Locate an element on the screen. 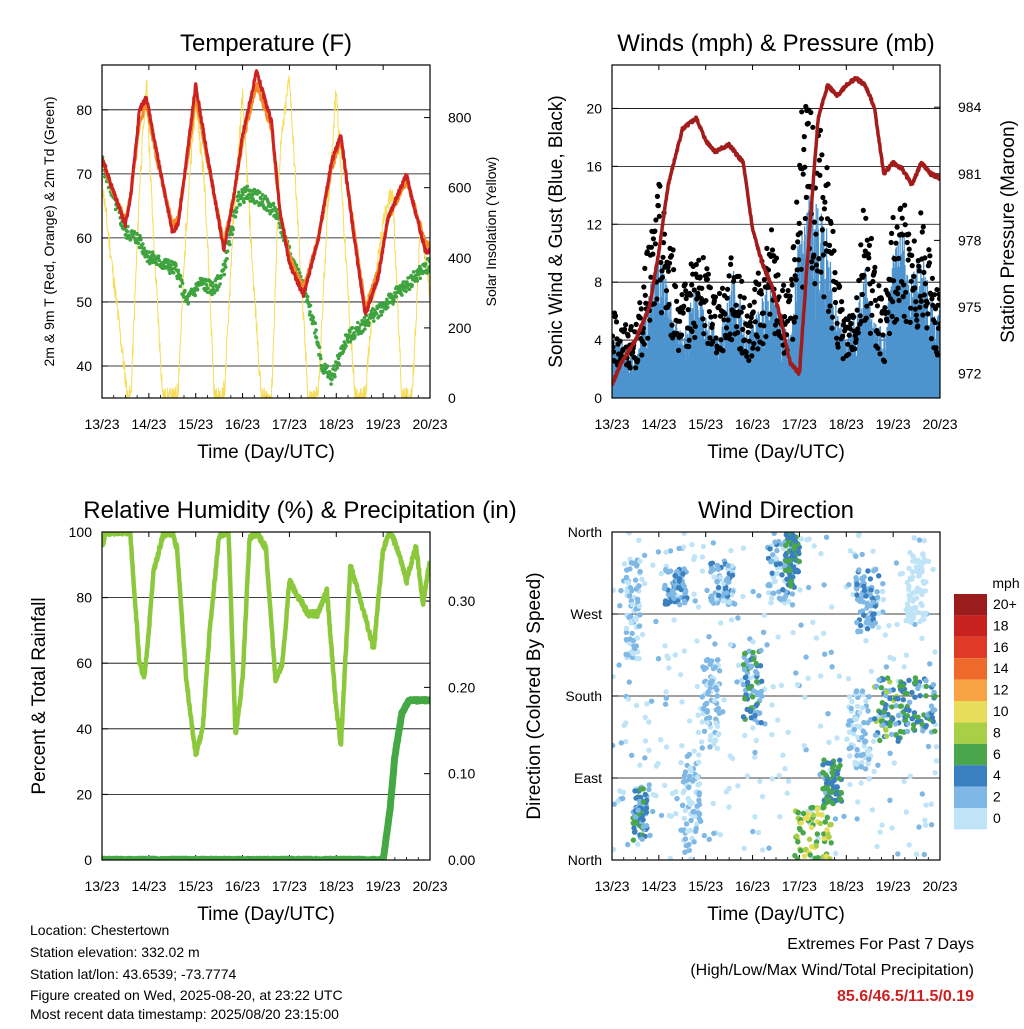 The height and width of the screenshot is (1029, 1024). plot-frame is located at coordinates (776, 696).